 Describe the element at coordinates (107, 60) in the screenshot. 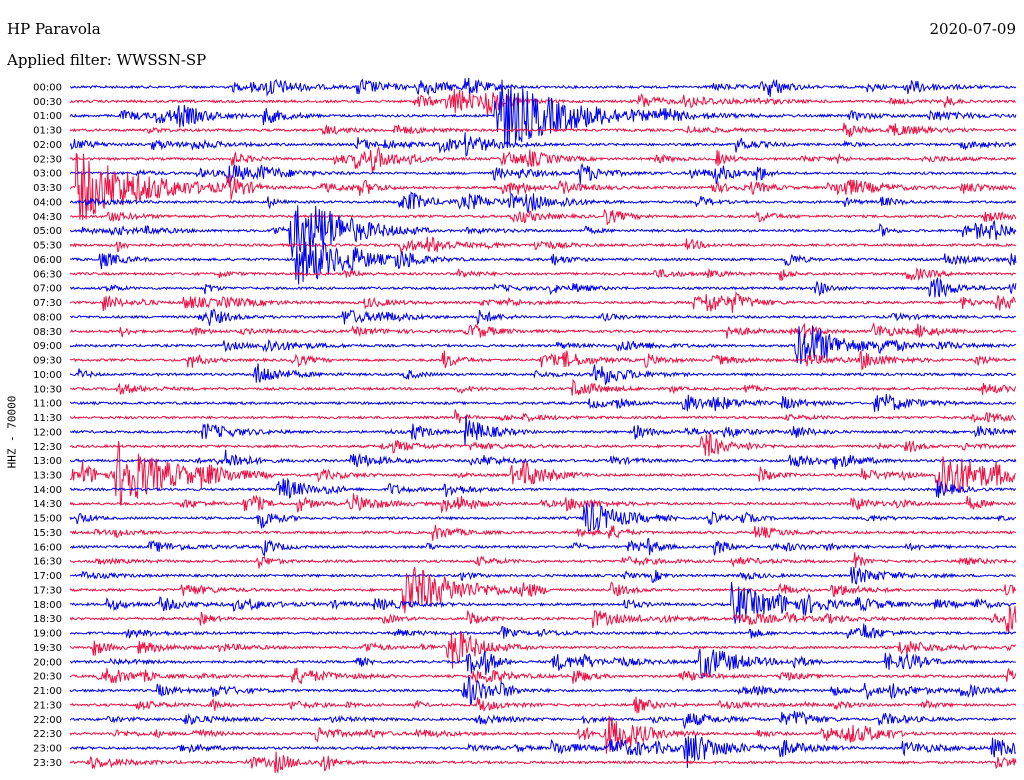

I see `filter-label: Applied filter: WWSSN-SP` at that location.